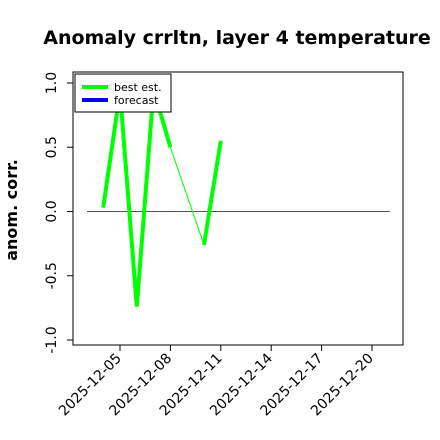  Describe the element at coordinates (237, 38) in the screenshot. I see `chart-title: Anomaly crrltn, layer 4 temperature` at that location.